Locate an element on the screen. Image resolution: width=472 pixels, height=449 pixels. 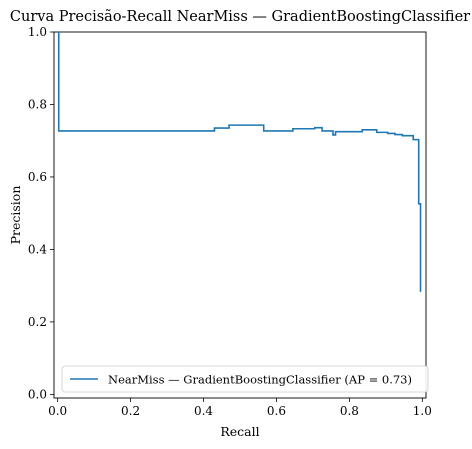
x-tick-label: 0.2 is located at coordinates (130, 411).